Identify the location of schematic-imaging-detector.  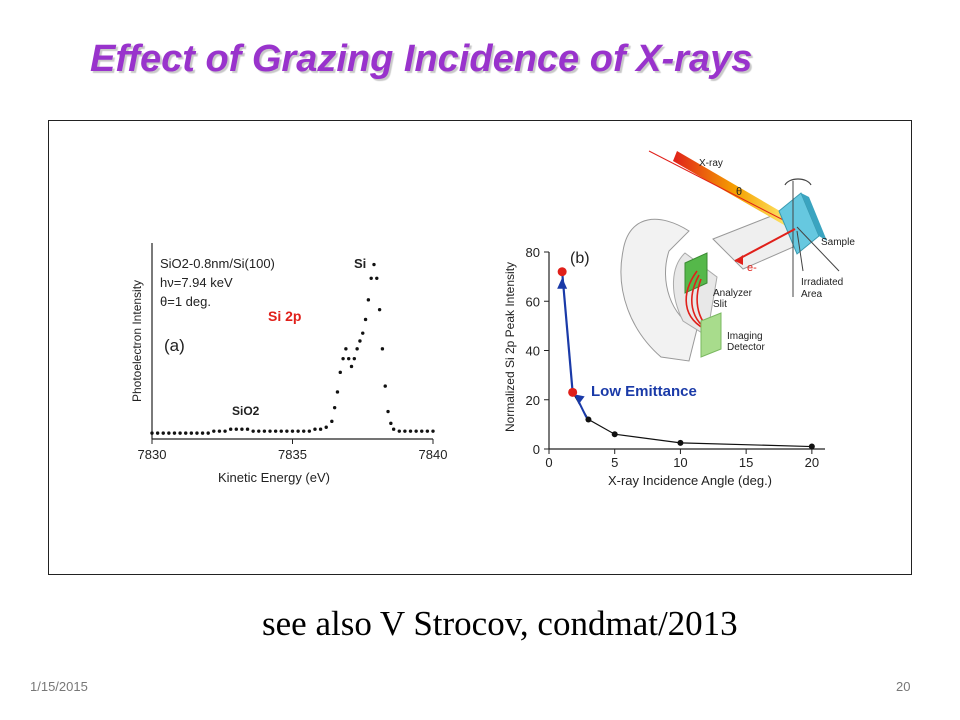
(711, 335).